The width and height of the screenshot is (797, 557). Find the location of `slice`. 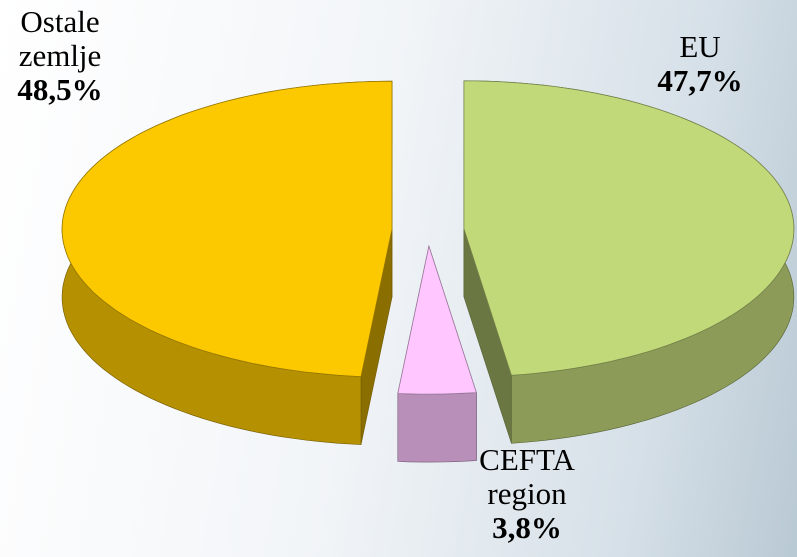

slice is located at coordinates (437, 319).